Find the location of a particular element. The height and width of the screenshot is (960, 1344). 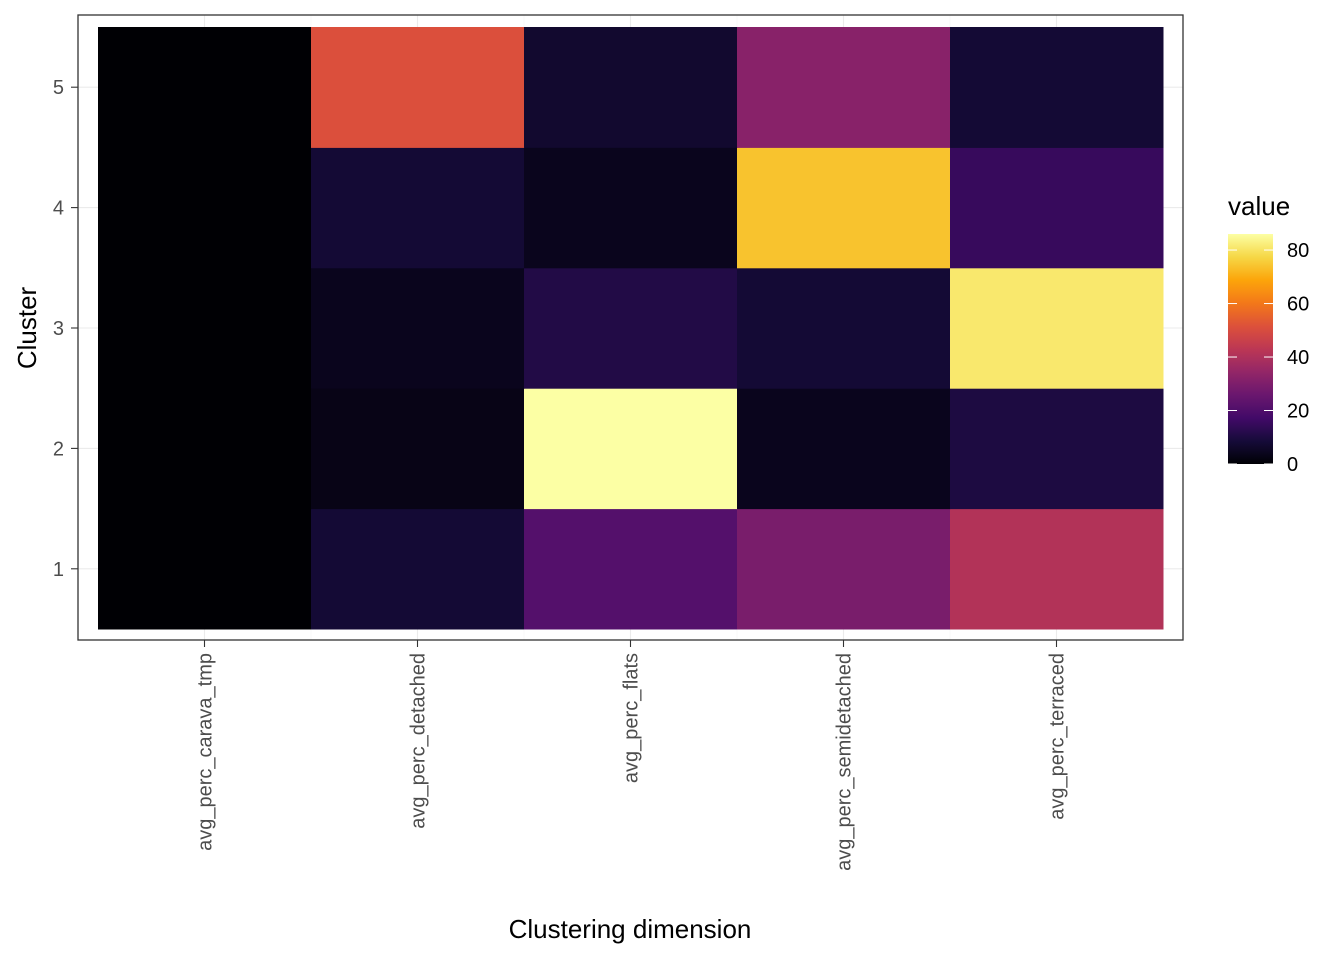

y-tick-label: 4 is located at coordinates (58, 209).